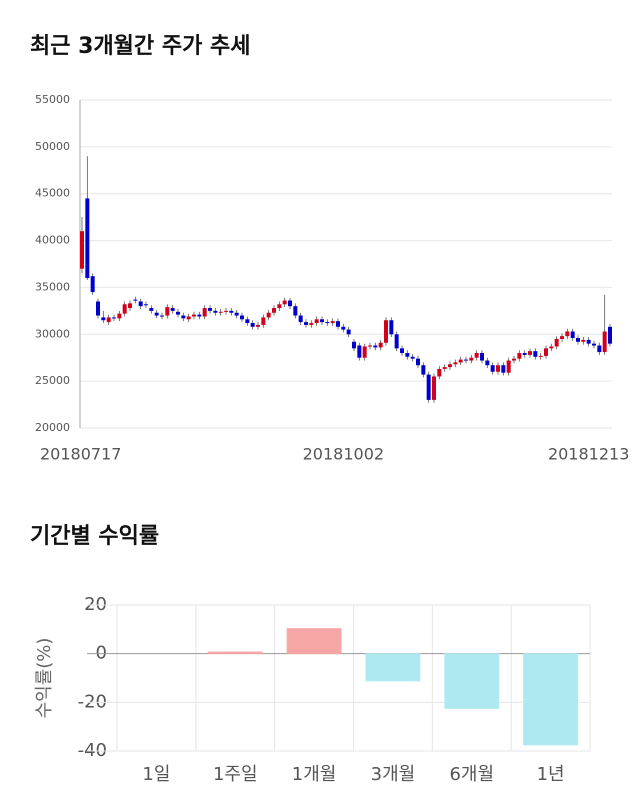 The width and height of the screenshot is (640, 810). What do you see at coordinates (52, 427) in the screenshot?
I see `y-tick-label: 20000` at bounding box center [52, 427].